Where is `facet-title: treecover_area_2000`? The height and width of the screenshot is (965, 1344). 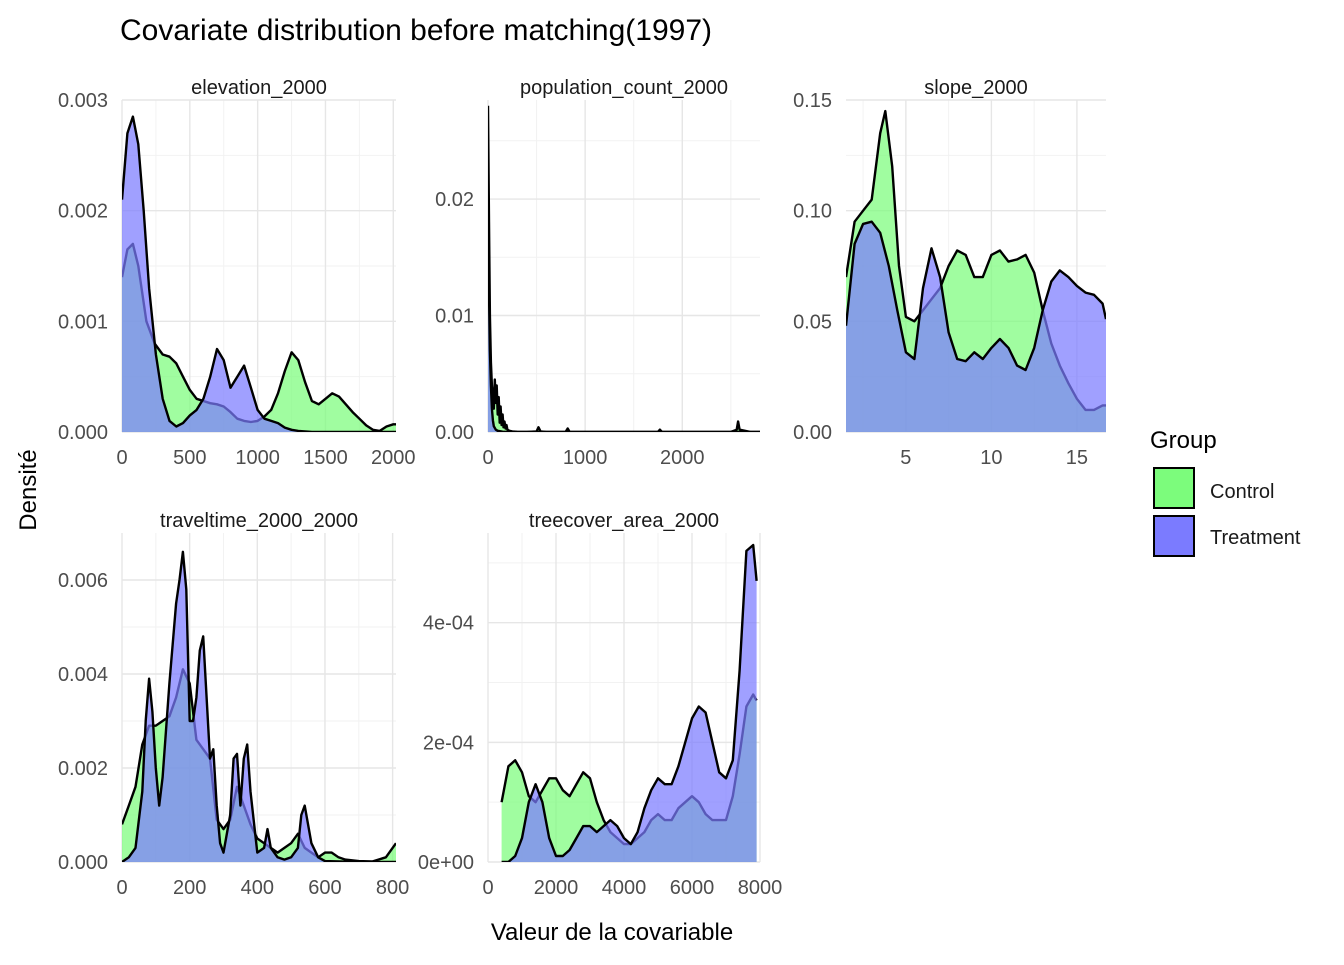
facet-title: treecover_area_2000 is located at coordinates (624, 521).